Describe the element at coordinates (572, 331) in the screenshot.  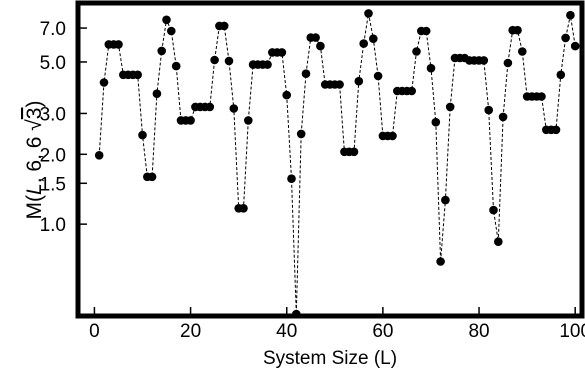
I see `x-tick-label: 100` at that location.